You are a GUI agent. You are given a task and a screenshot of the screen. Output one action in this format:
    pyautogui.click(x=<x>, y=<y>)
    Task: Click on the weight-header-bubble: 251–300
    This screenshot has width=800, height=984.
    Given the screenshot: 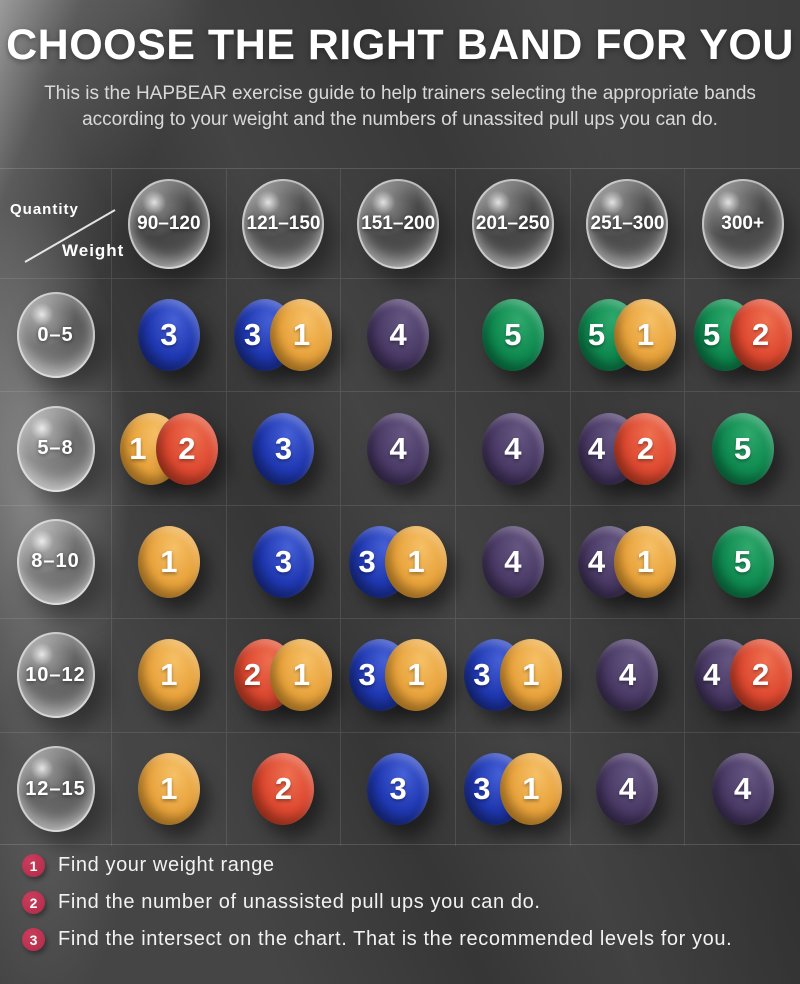 What is the action you would take?
    pyautogui.click(x=627, y=223)
    